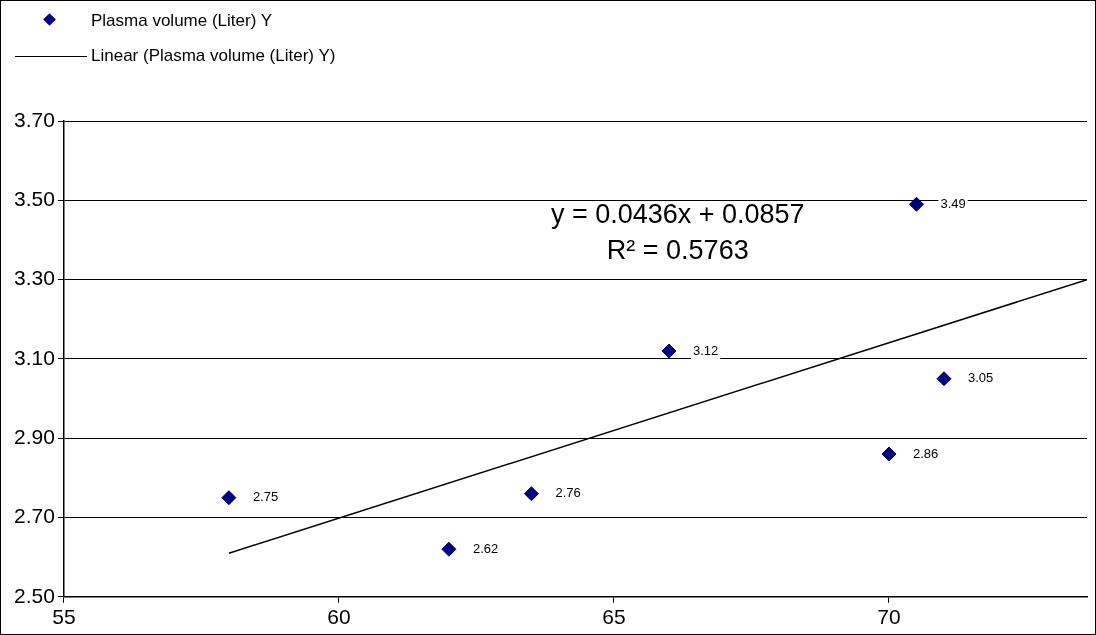 The image size is (1096, 635). Describe the element at coordinates (265, 497) in the screenshot. I see `data-label: 2.75` at that location.